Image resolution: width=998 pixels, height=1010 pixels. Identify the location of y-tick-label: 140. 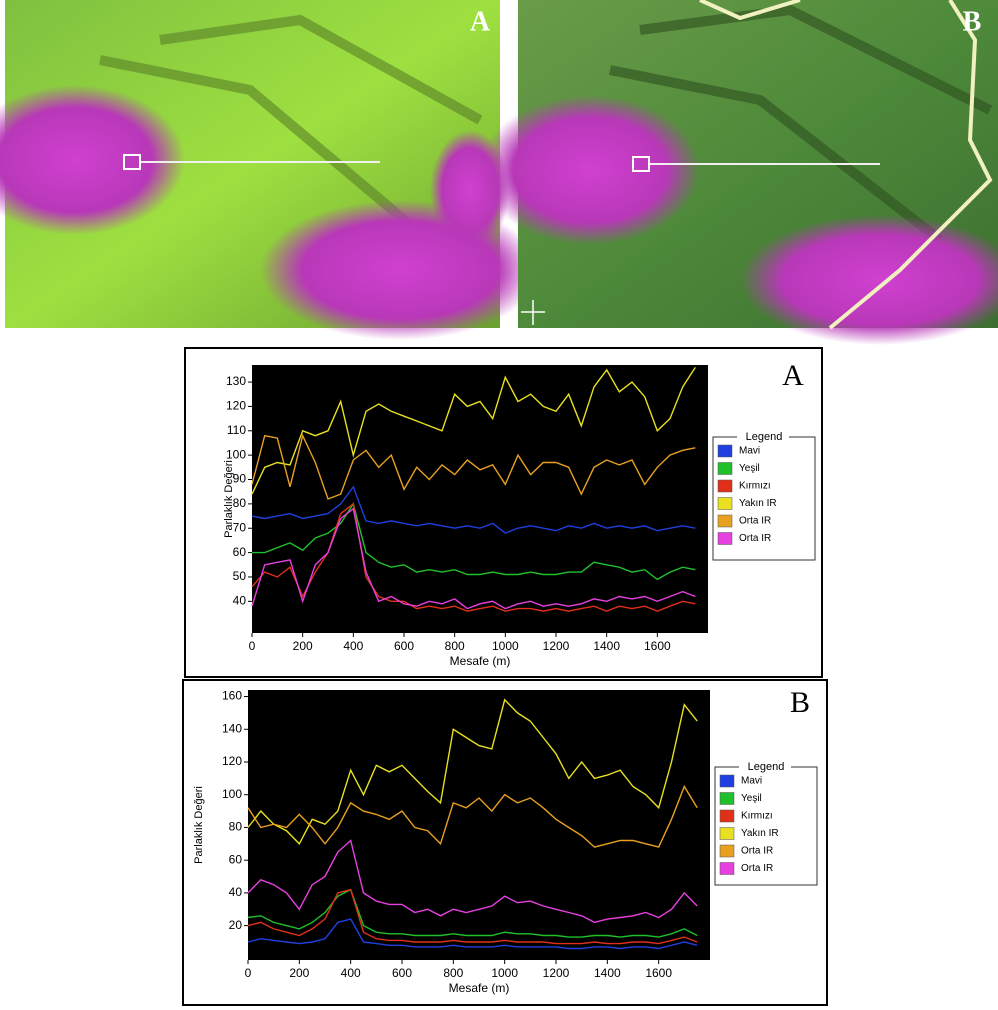
(232, 728).